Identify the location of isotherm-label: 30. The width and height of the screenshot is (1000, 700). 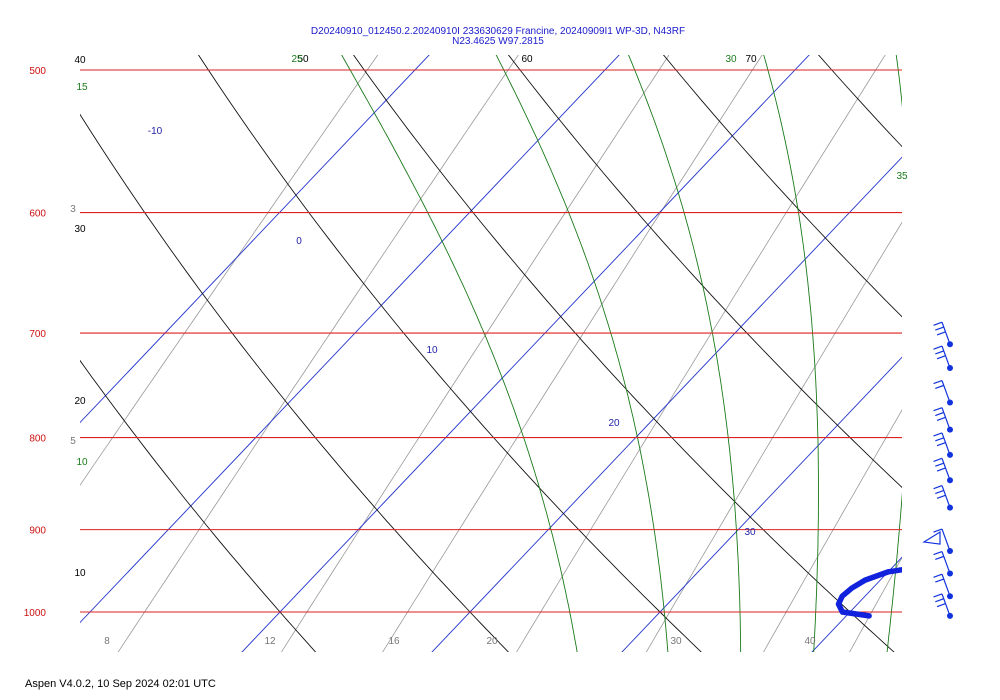
(750, 532).